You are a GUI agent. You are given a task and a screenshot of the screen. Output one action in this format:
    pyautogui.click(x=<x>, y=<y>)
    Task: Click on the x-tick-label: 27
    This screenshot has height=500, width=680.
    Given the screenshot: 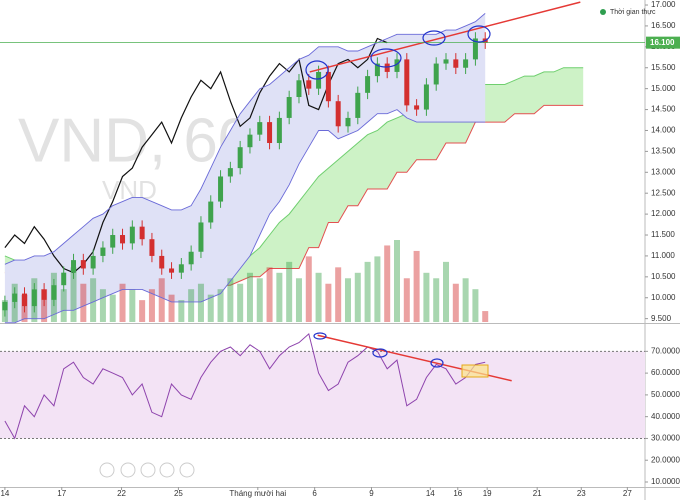 What is the action you would take?
    pyautogui.click(x=627, y=493)
    